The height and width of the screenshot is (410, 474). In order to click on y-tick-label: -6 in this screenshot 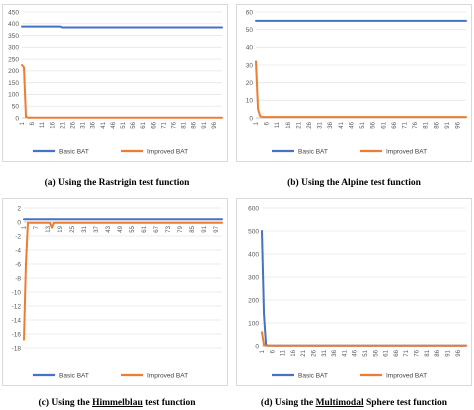, I will do `click(18, 264)`.